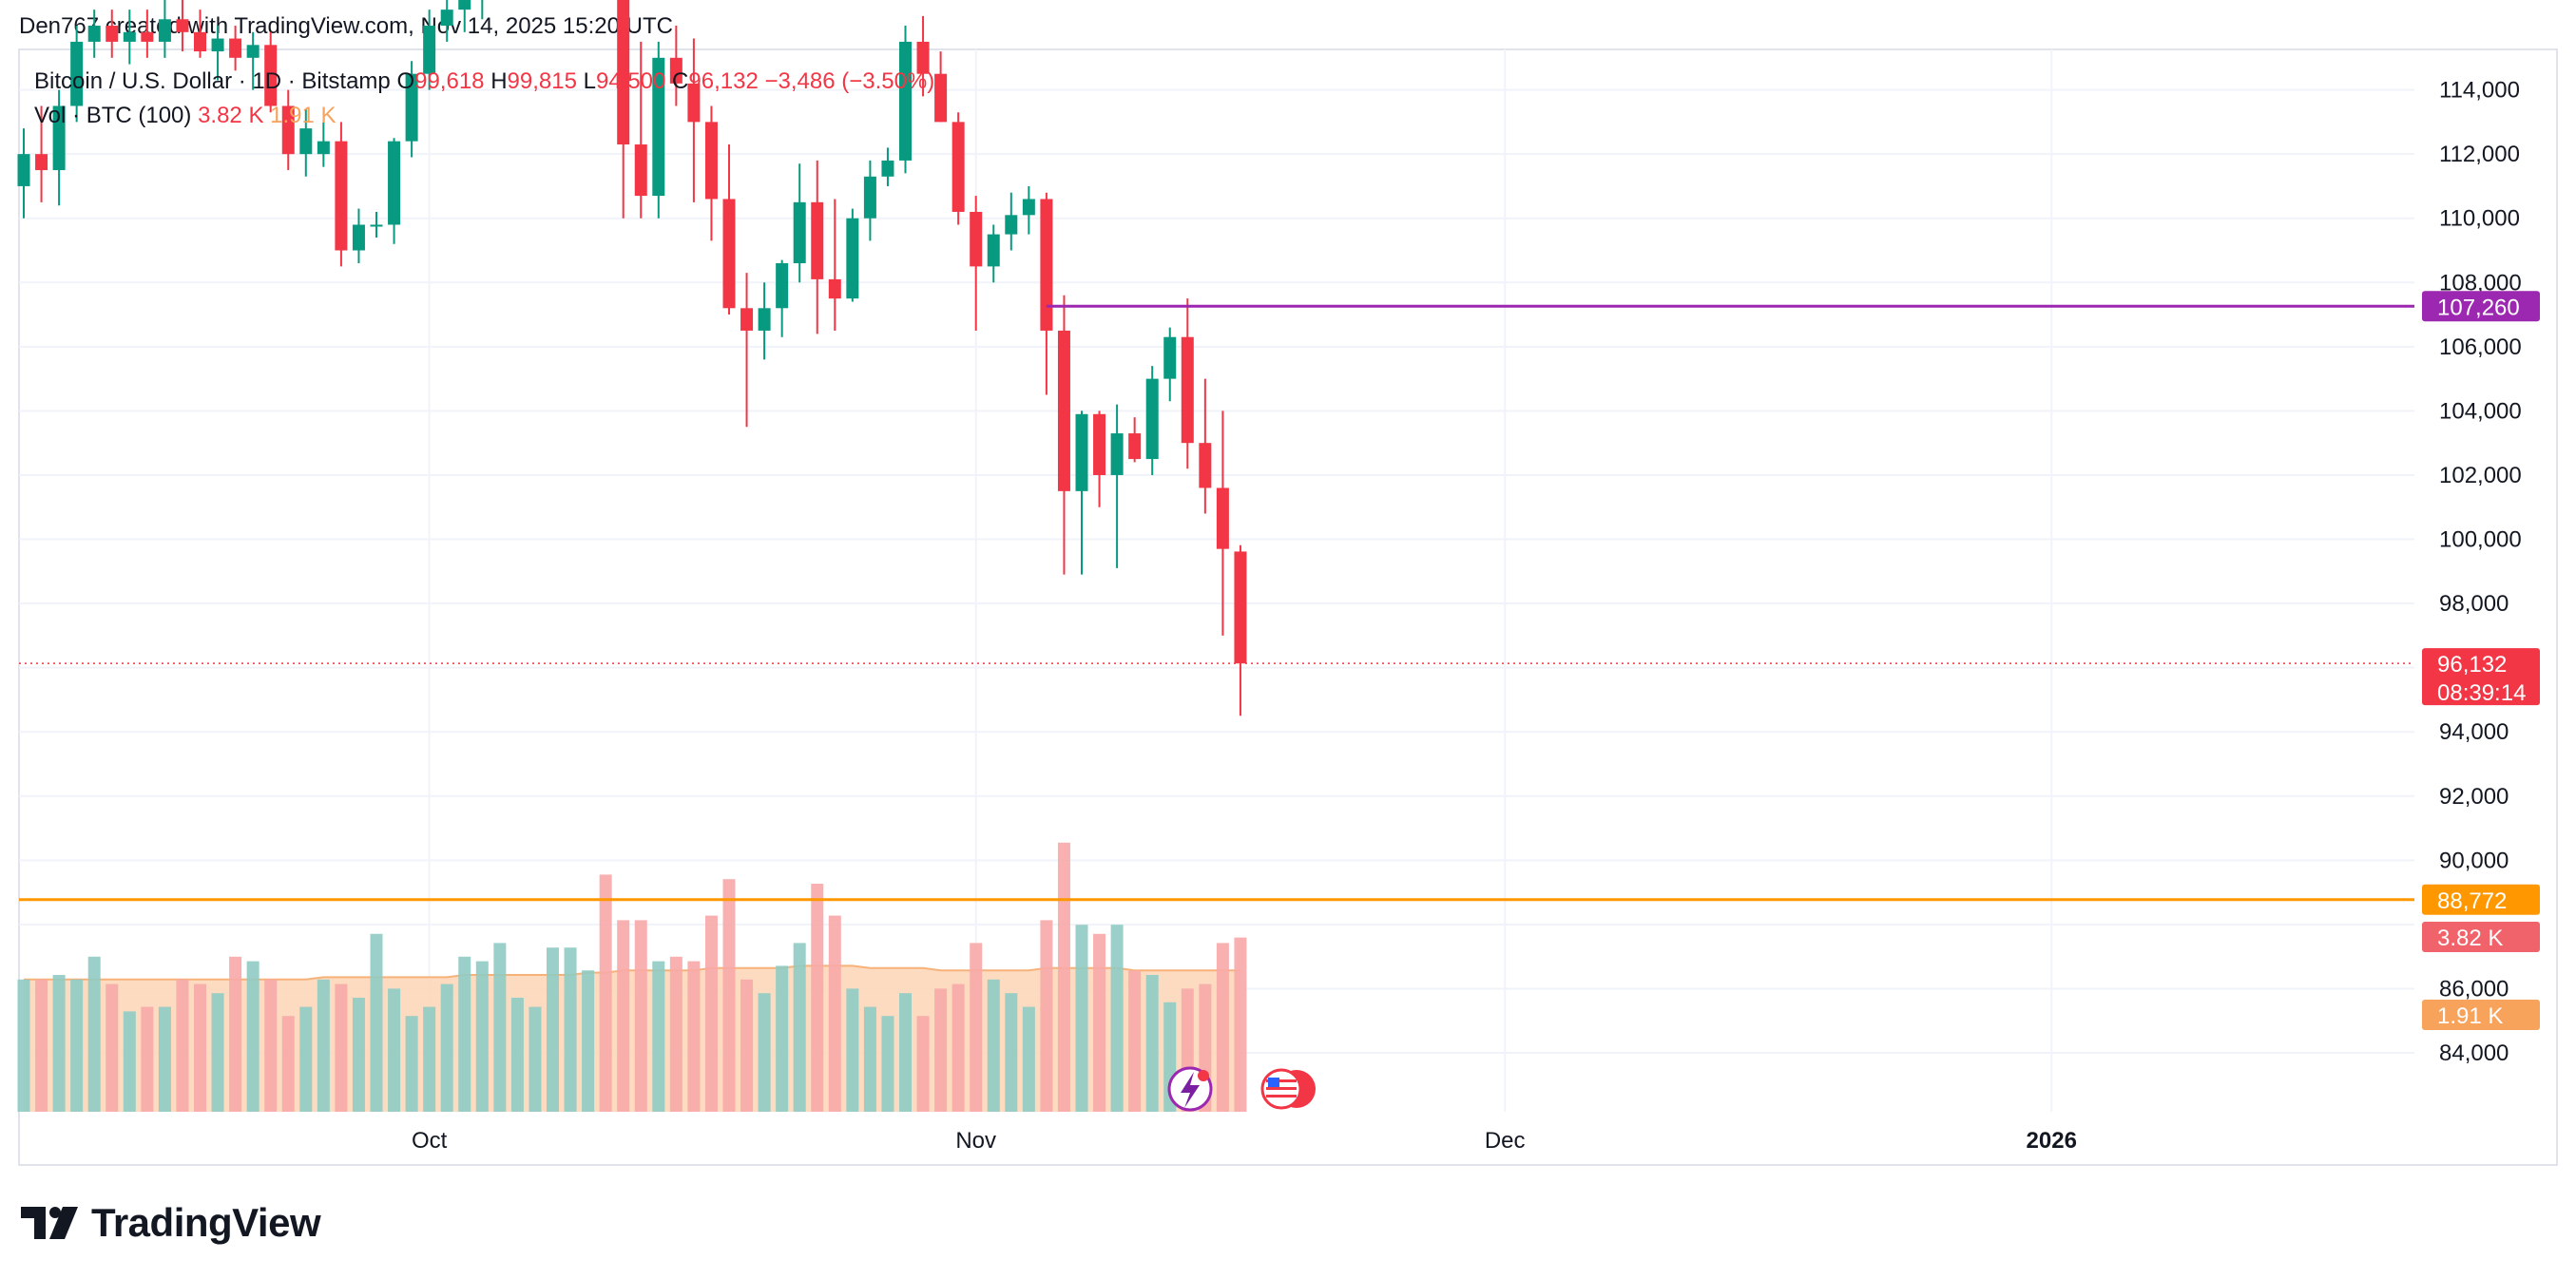 This screenshot has height=1279, width=2576. I want to click on volume-ma-badge-box, so click(2481, 1015).